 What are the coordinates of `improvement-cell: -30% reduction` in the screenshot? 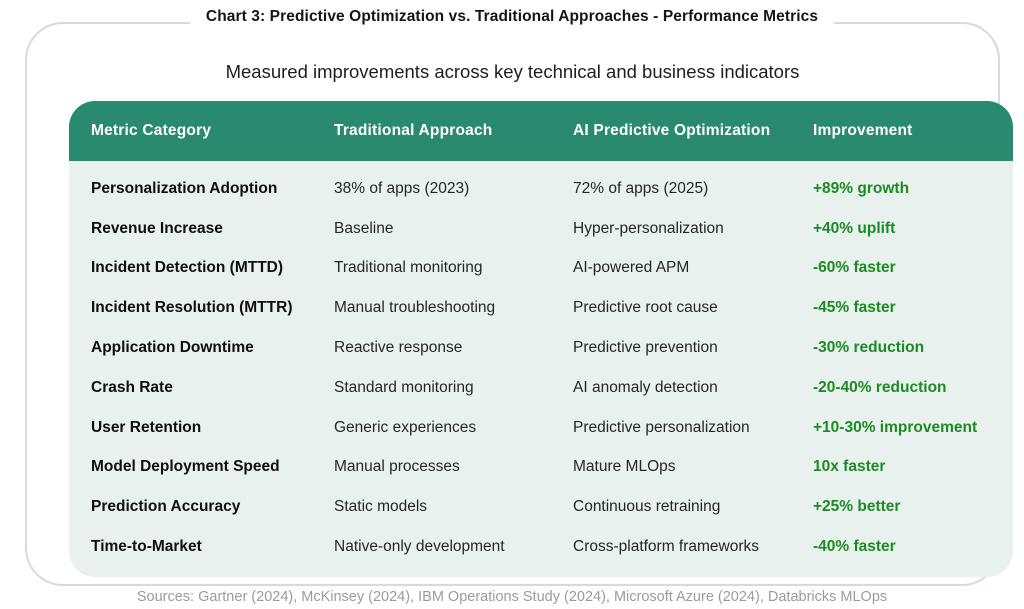 It's located at (869, 348).